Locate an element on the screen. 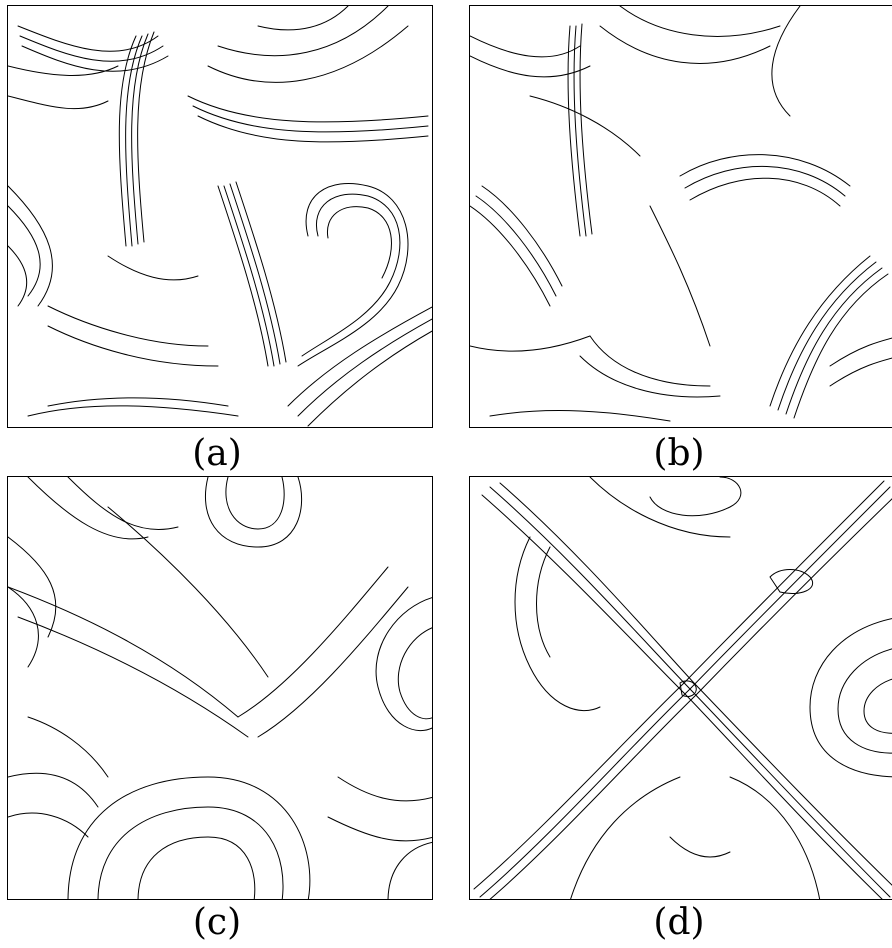 The height and width of the screenshot is (948, 892). caption-a: (a) is located at coordinates (217, 453).